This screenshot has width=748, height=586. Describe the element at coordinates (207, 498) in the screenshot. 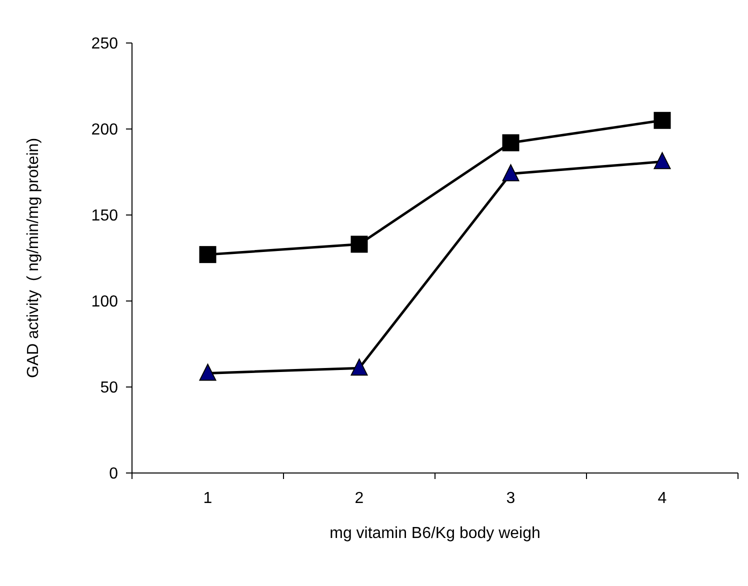

I see `x-tick-label: 1` at that location.